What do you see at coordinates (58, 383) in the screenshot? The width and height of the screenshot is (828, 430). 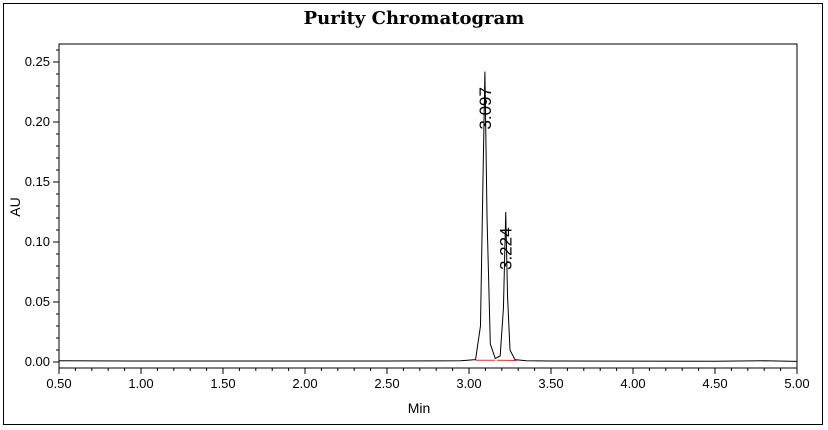 I see `x-tick-label: 0.50` at bounding box center [58, 383].